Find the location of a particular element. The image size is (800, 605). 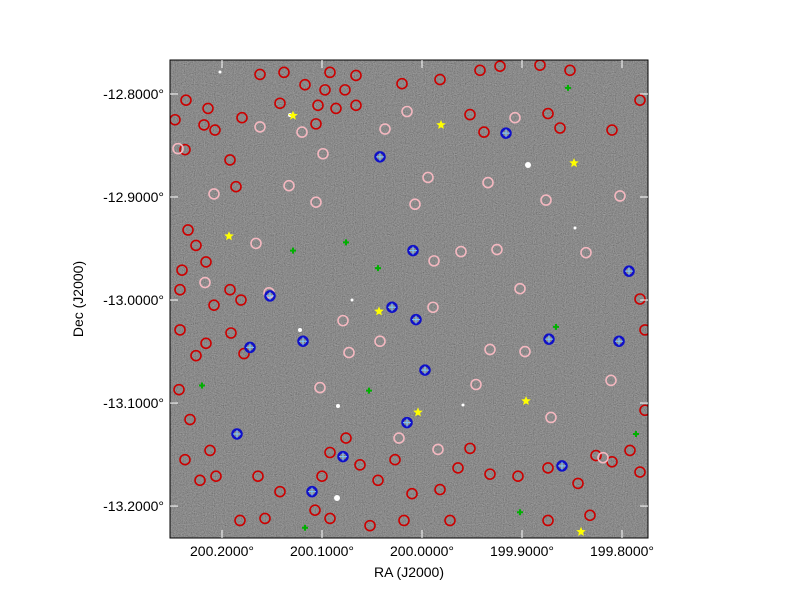

y-tick-label: -13.0000° is located at coordinates (133, 300).